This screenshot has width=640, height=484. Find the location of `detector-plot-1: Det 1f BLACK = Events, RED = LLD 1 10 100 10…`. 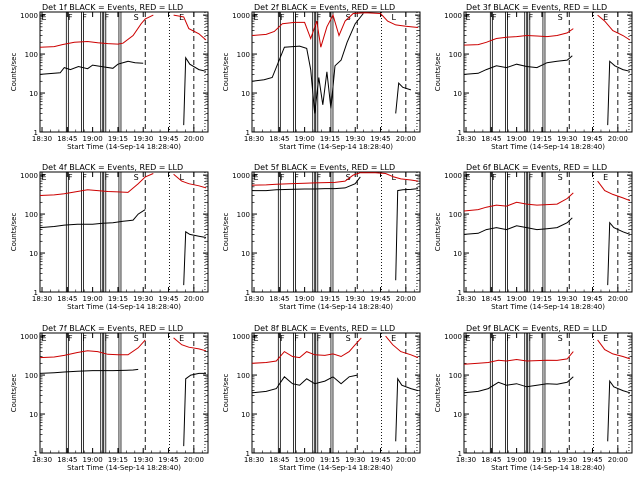

detector-plot-1: Det 1f BLACK = Events, RED = LLD 1 10 100 10… is located at coordinates (109, 77).